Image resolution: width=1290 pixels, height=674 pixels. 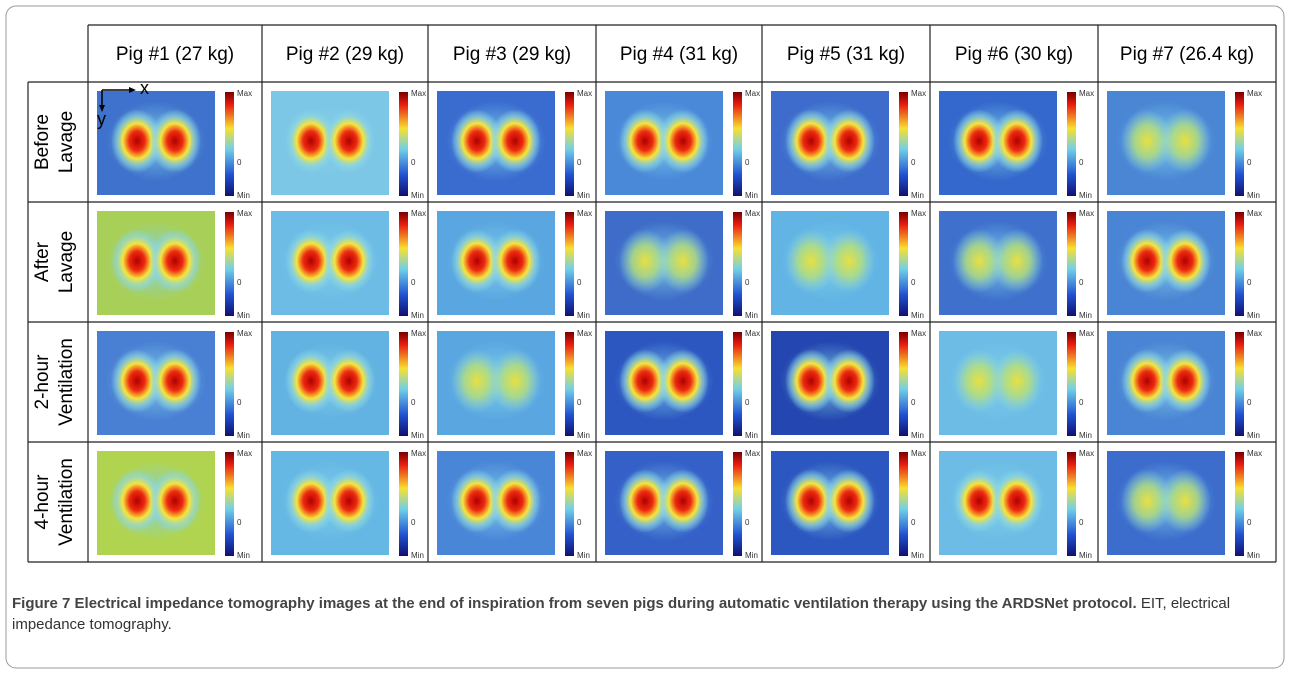 I want to click on caption-text: EIT, electrical impedance tomography., so click(x=621, y=614).